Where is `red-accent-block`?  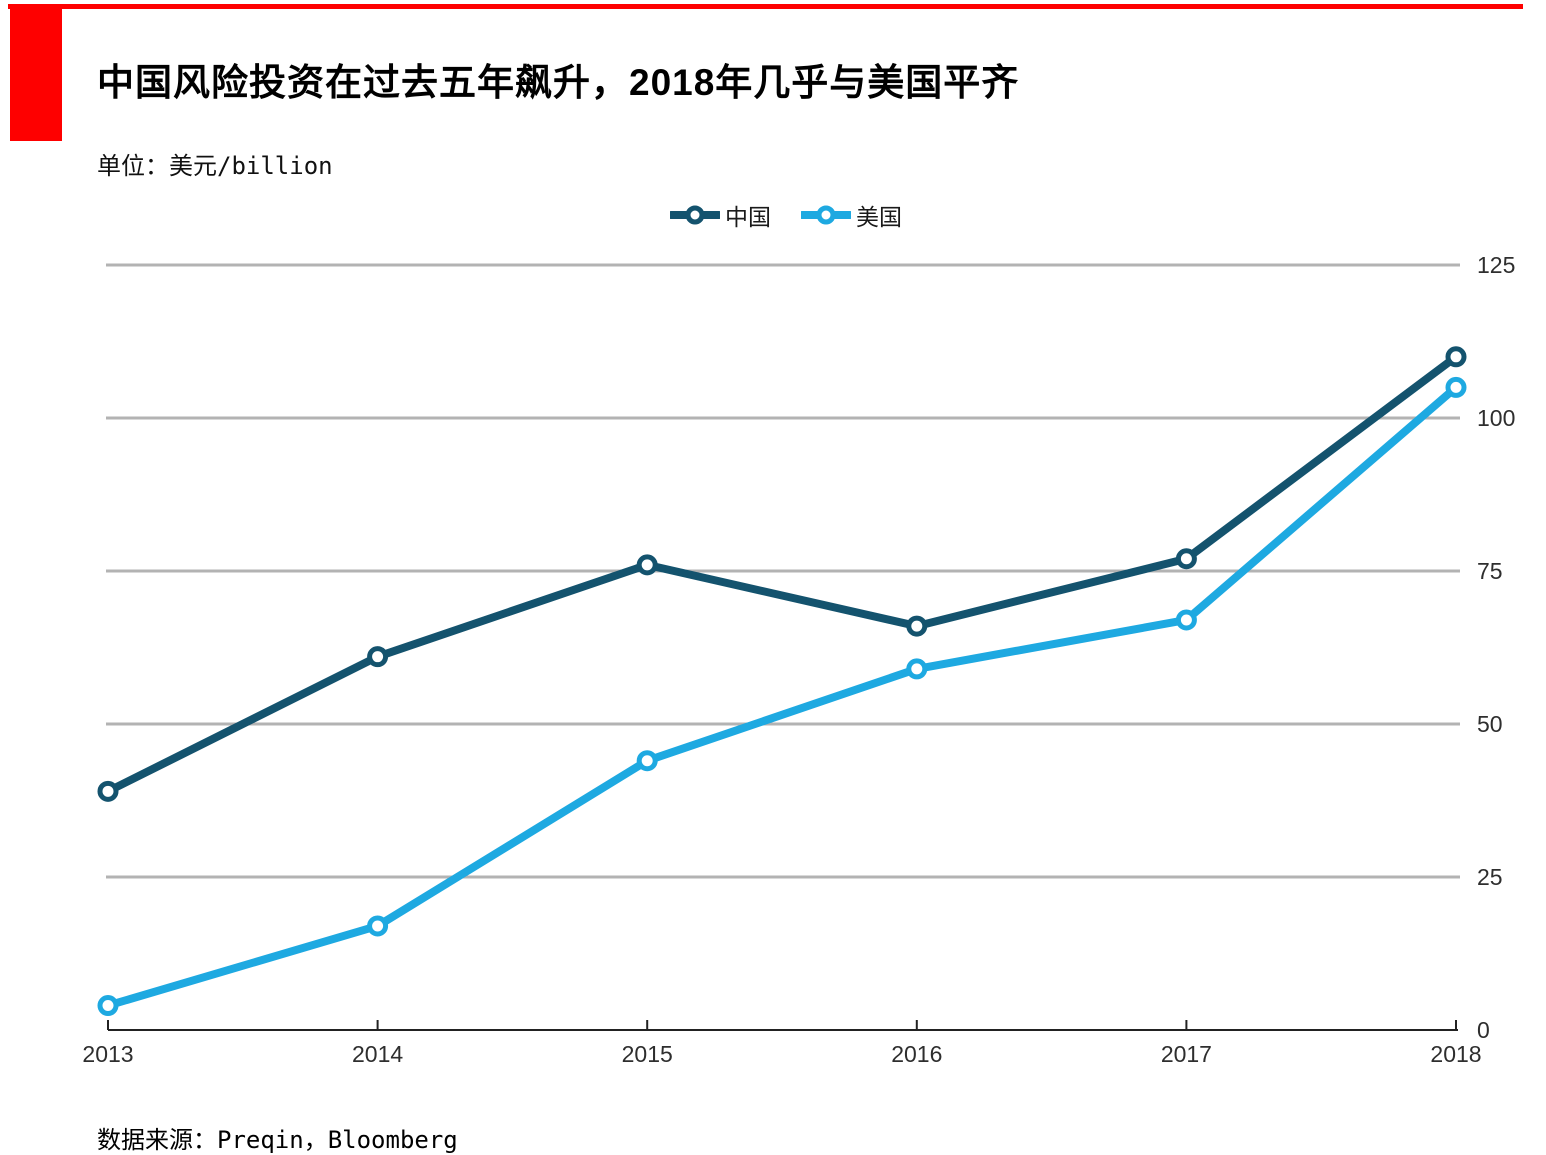 red-accent-block is located at coordinates (36, 75).